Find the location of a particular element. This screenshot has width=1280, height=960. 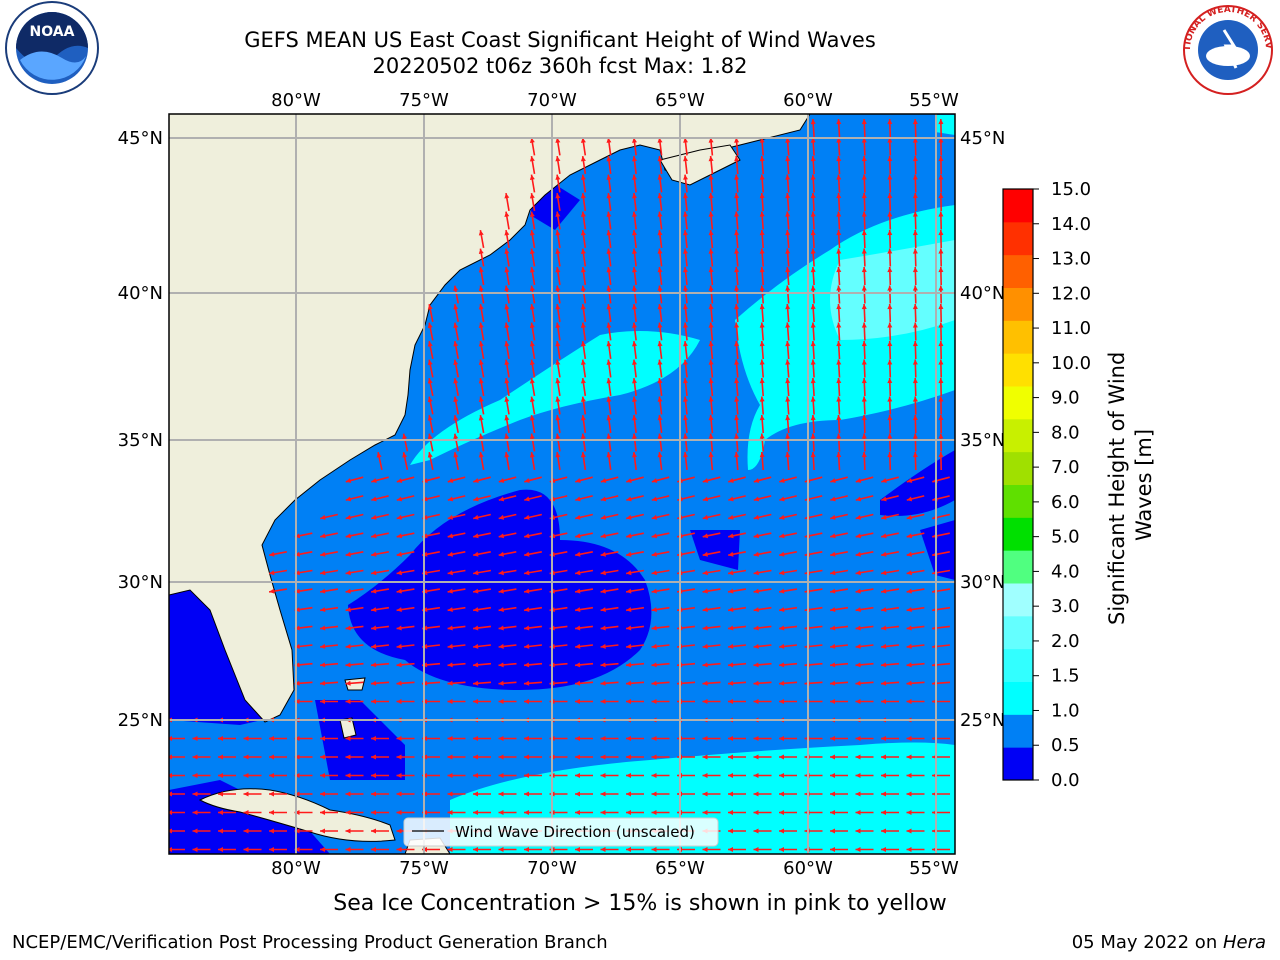

lon-label-bottom: 55°W is located at coordinates (934, 868).